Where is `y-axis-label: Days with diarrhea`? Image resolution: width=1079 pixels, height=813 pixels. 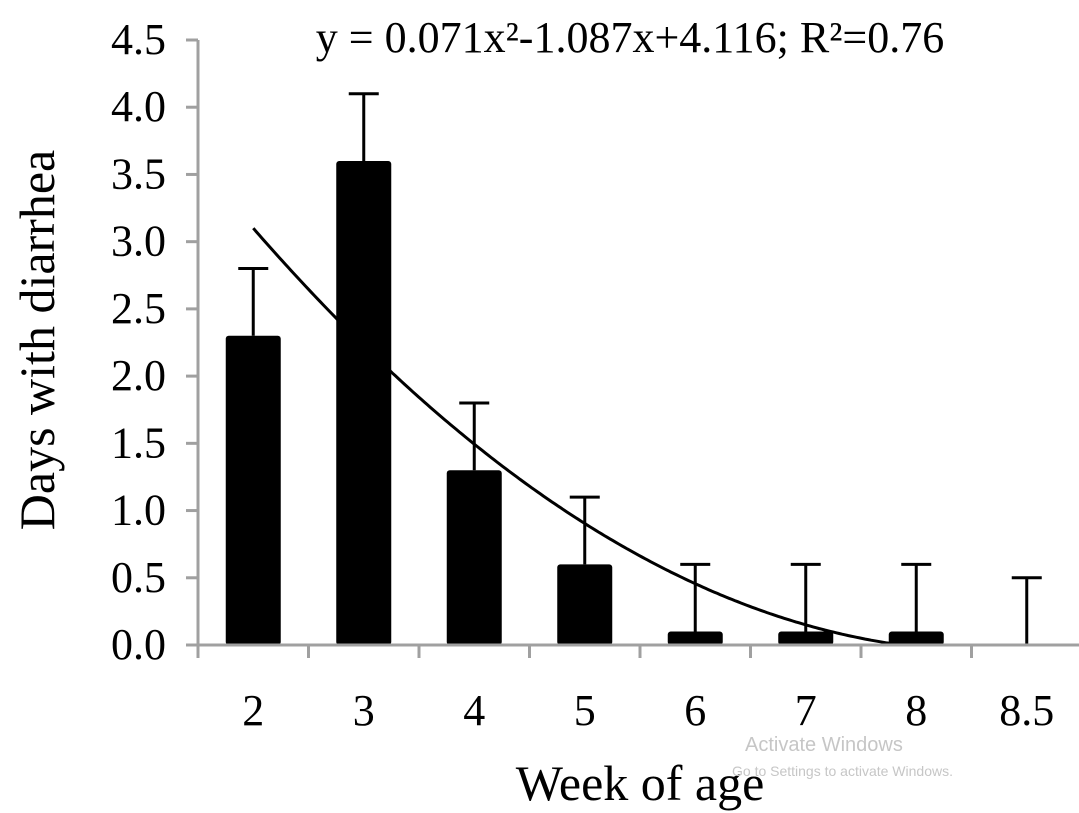 y-axis-label: Days with diarrhea is located at coordinates (37, 340).